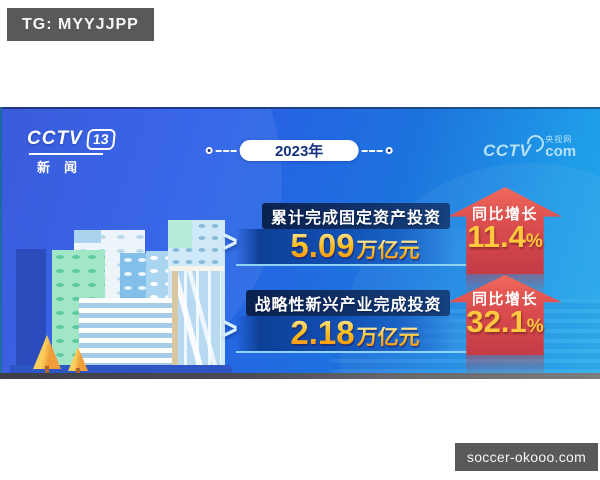  Describe the element at coordinates (322, 245) in the screenshot. I see `stat-value-number: 5.09` at that location.